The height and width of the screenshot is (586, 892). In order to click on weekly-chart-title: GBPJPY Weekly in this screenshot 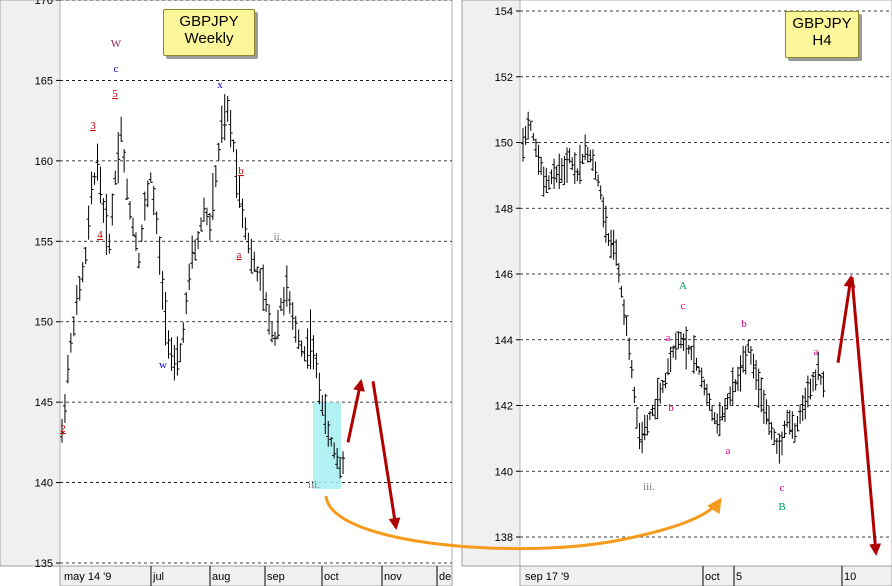, I will do `click(209, 32)`.